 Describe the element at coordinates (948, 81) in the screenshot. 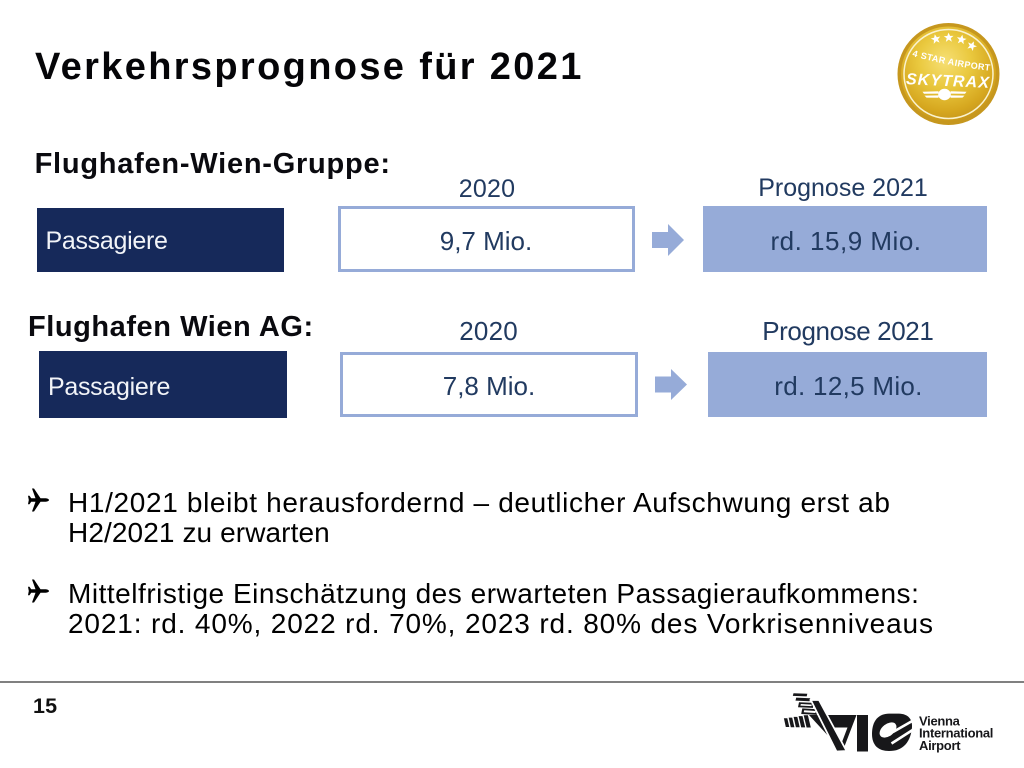

I see `svg-text: SKYTRAX` at that location.